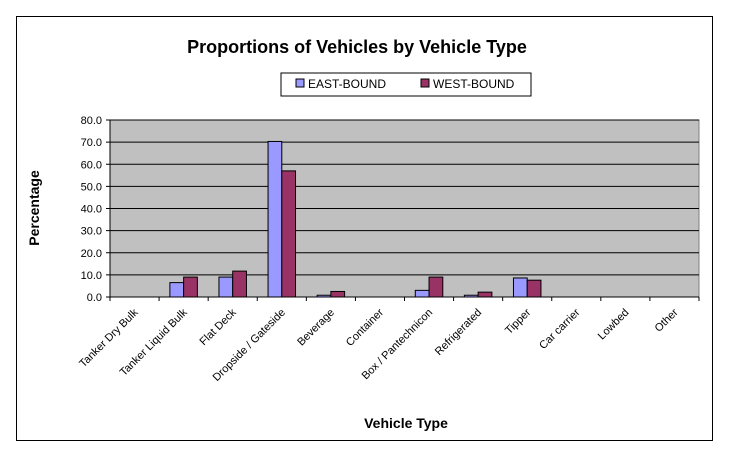 This screenshot has width=730, height=460. What do you see at coordinates (34, 208) in the screenshot?
I see `y-axis-title: Percentage` at bounding box center [34, 208].